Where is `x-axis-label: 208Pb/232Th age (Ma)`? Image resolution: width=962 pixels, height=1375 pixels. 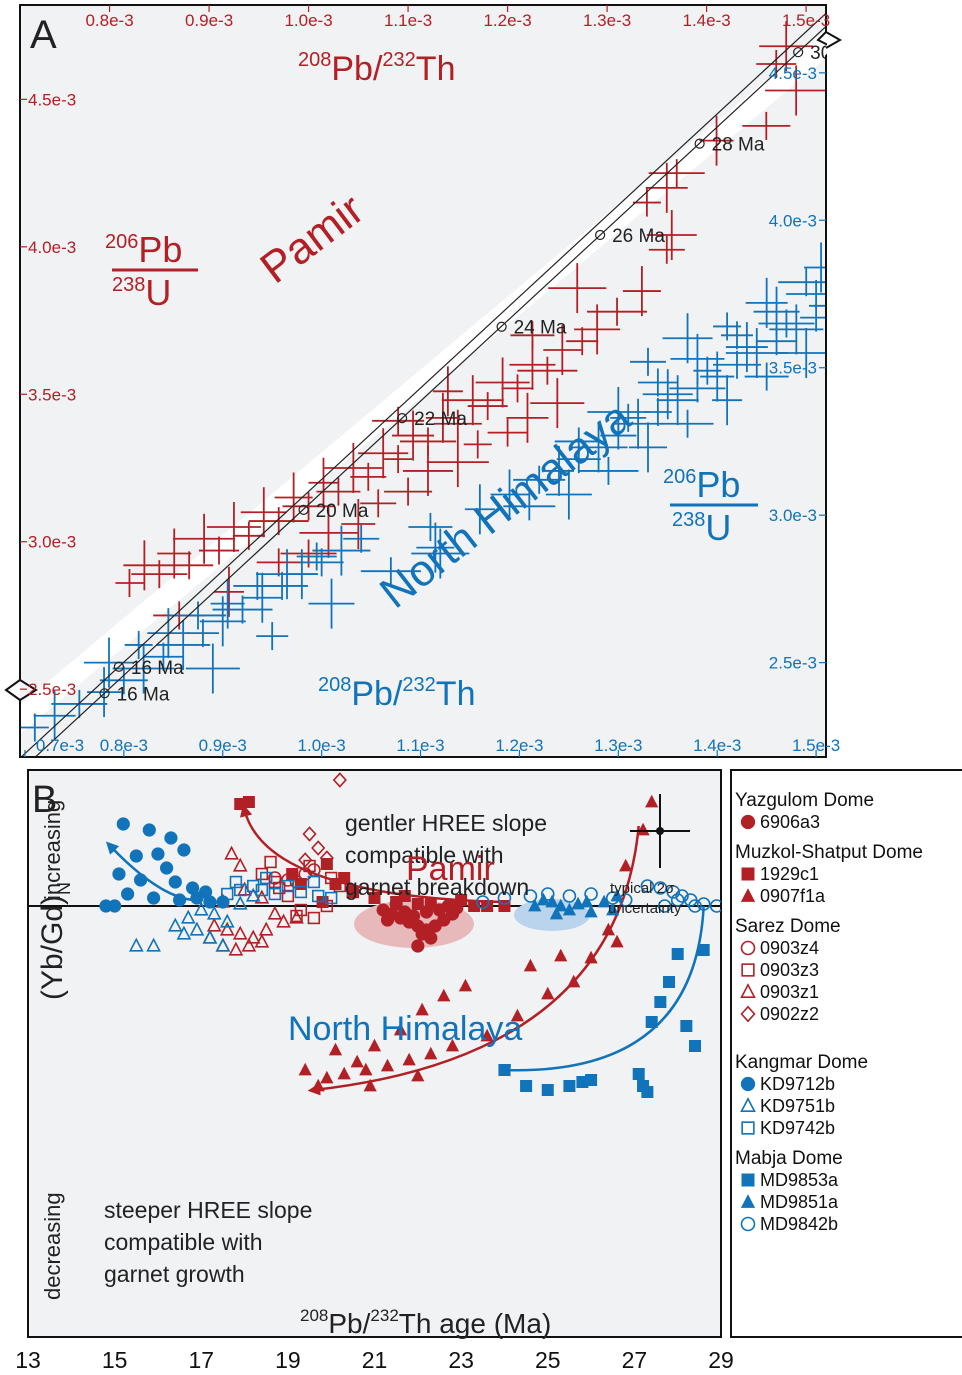 x-axis-label: 208Pb/232Th age (Ma) is located at coordinates (425, 1322).